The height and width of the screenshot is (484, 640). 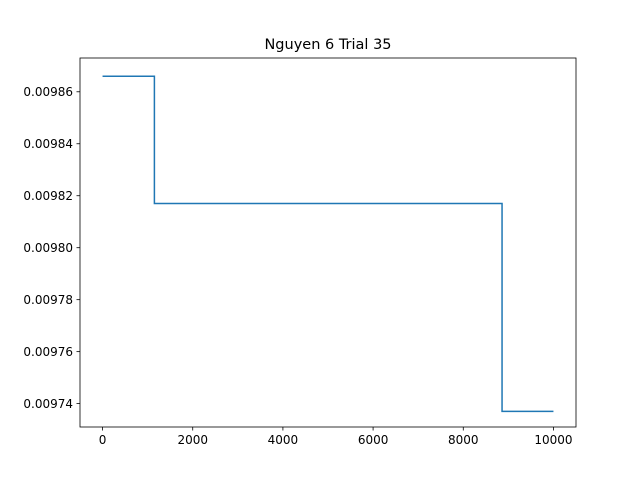 What do you see at coordinates (103, 440) in the screenshot?
I see `x-tick-label: 0` at bounding box center [103, 440].